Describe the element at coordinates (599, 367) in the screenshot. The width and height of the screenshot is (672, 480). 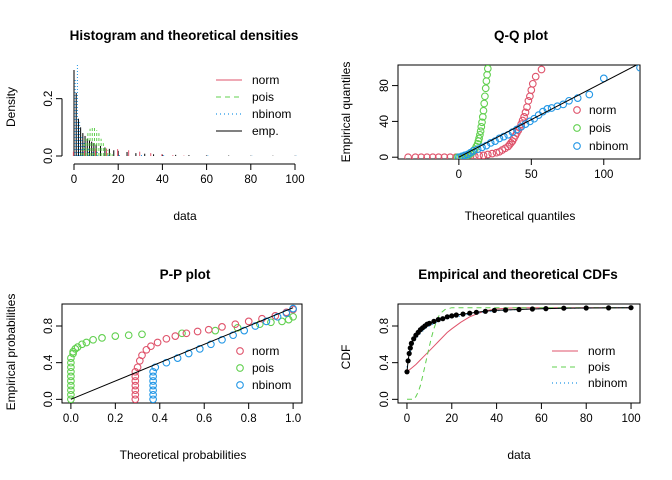
I see `legend-pois-label: pois` at that location.